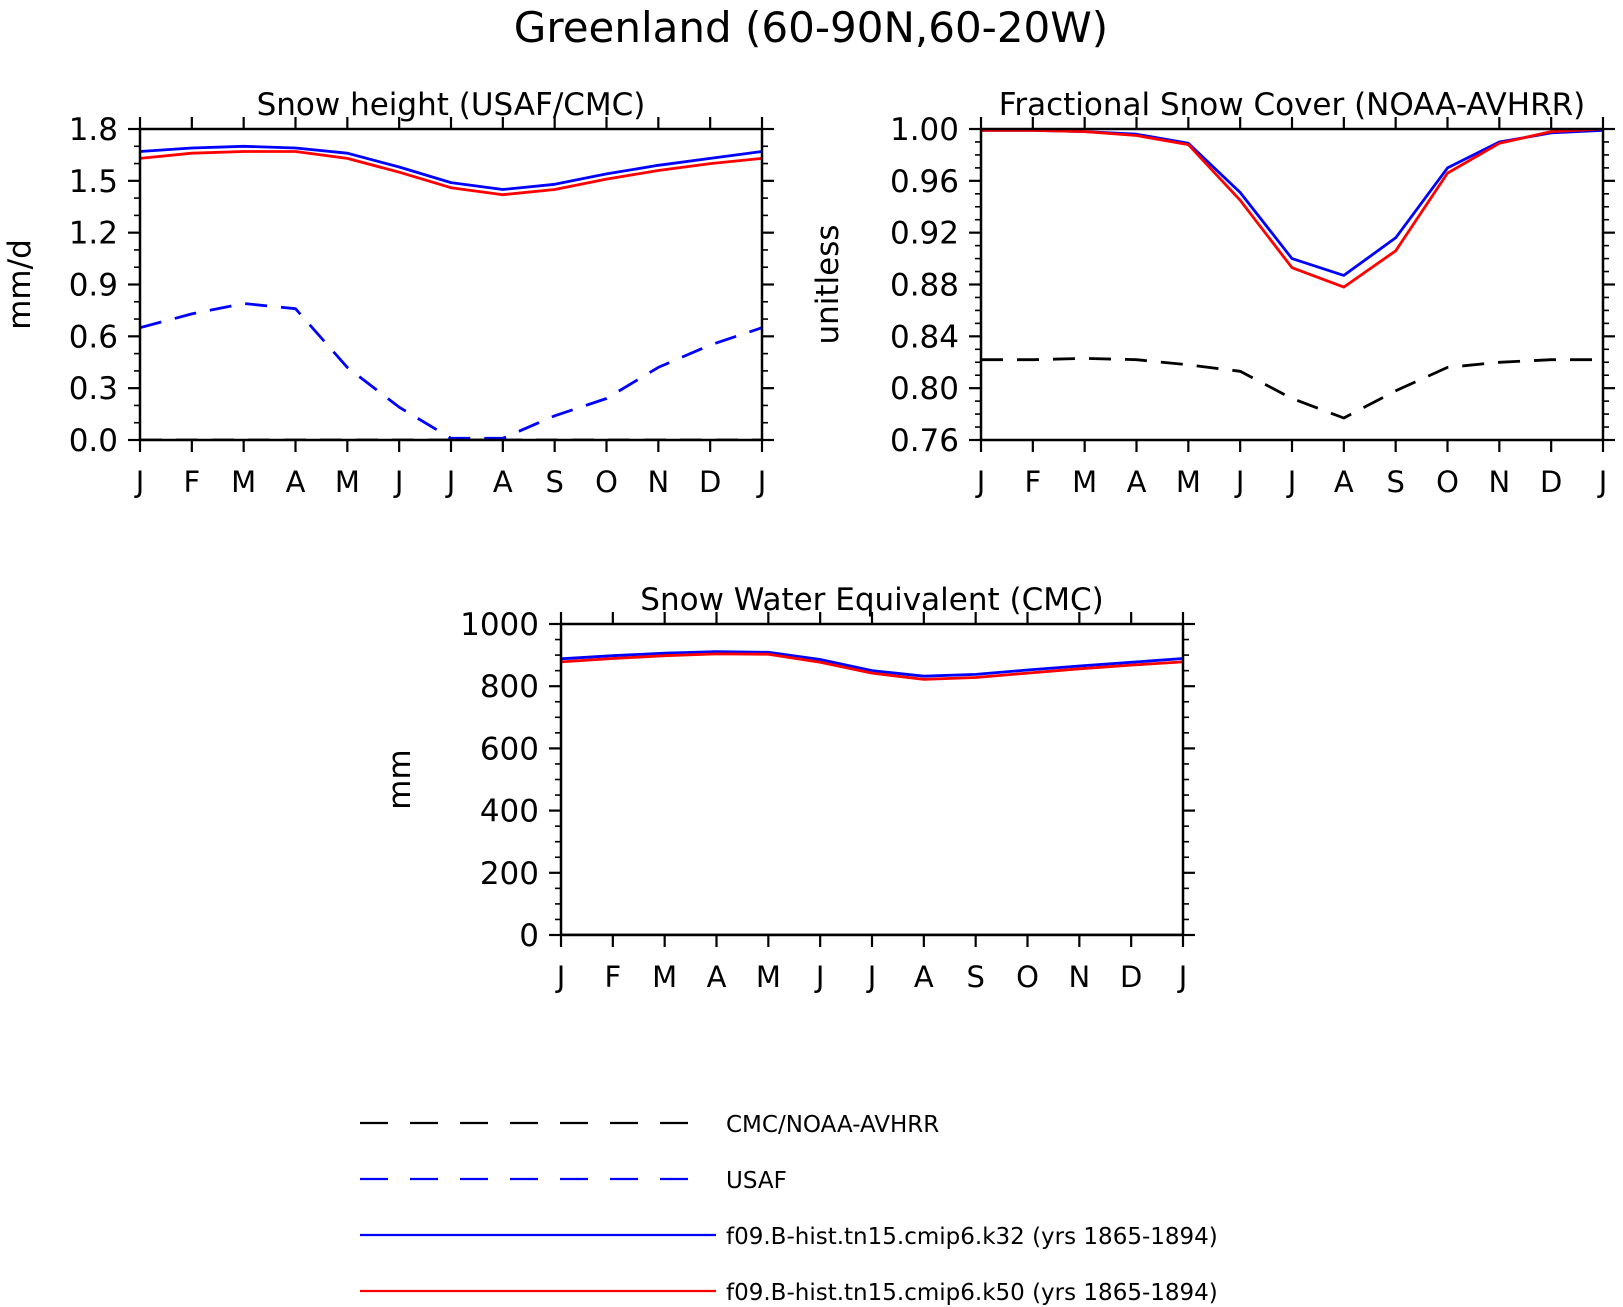 This screenshot has height=1307, width=1623. What do you see at coordinates (1292, 388) in the screenshot?
I see `series-line-obs_cmc` at bounding box center [1292, 388].